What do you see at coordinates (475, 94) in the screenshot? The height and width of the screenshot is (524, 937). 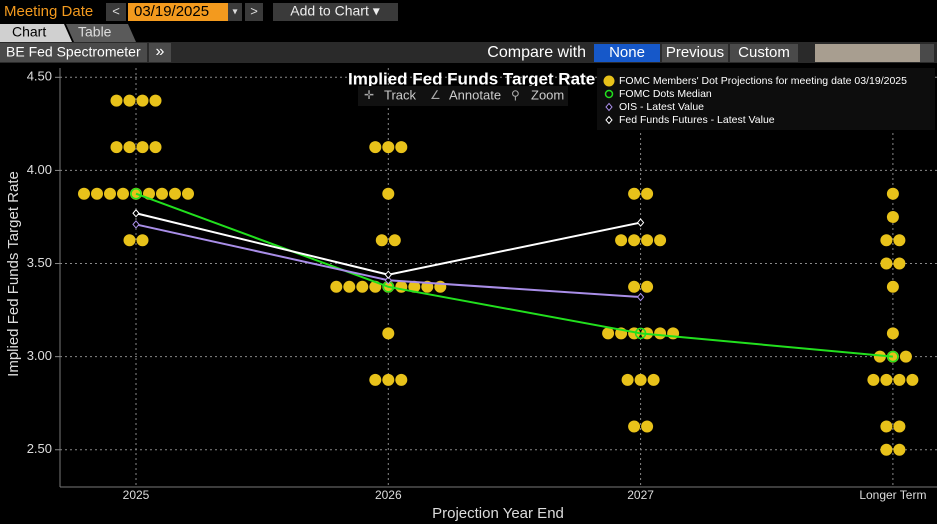 I see `annotate-tool: Annotate` at bounding box center [475, 94].